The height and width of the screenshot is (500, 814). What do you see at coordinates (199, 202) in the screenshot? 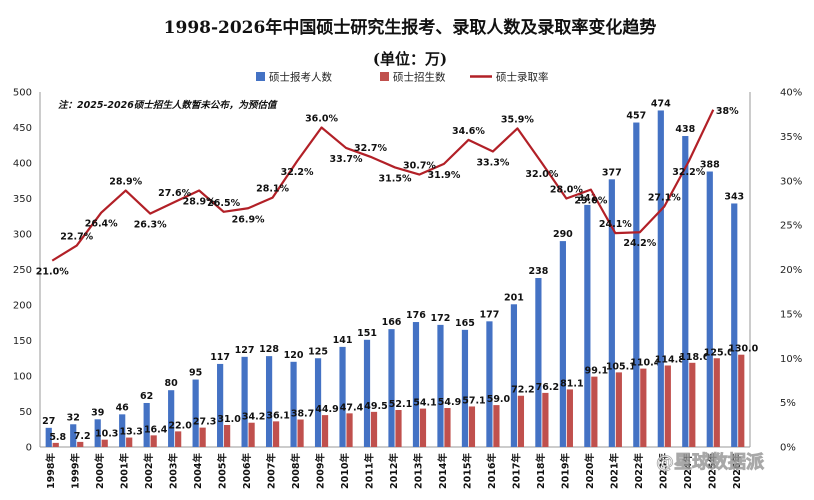
I see `data-label-admission-rate: 28.9%` at bounding box center [199, 202].